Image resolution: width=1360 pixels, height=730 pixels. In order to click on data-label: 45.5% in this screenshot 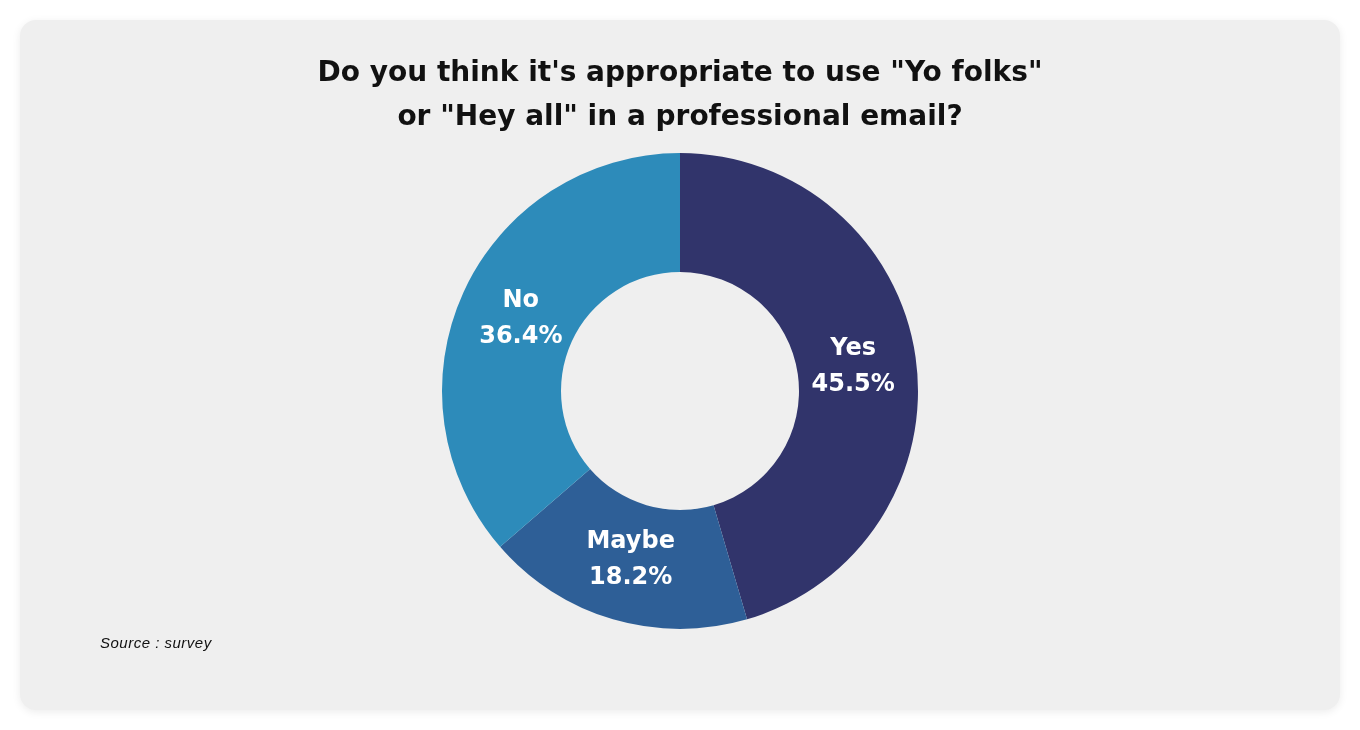, I will do `click(853, 383)`.